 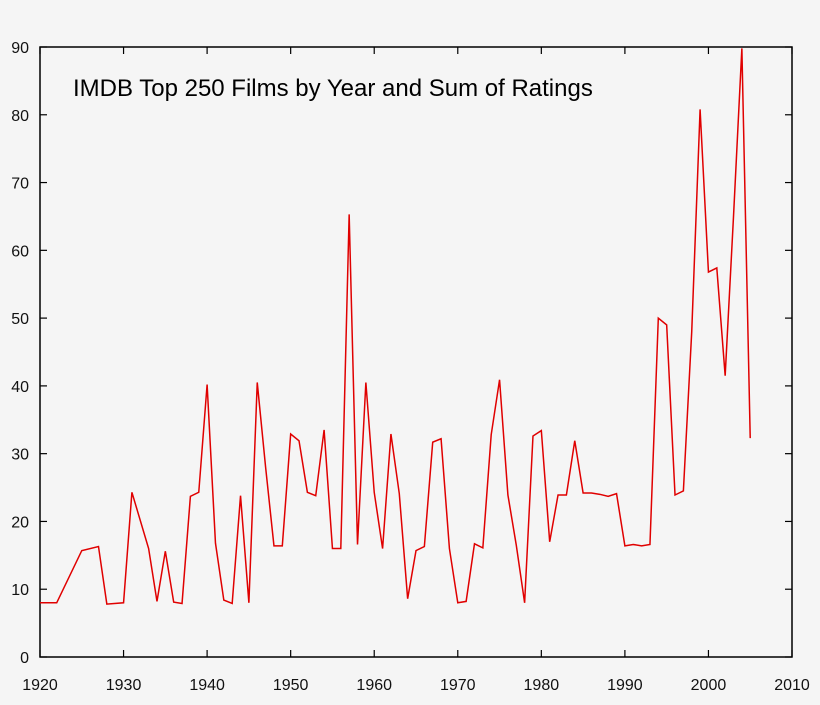 What do you see at coordinates (20, 48) in the screenshot?
I see `y-tick-label: 90` at bounding box center [20, 48].